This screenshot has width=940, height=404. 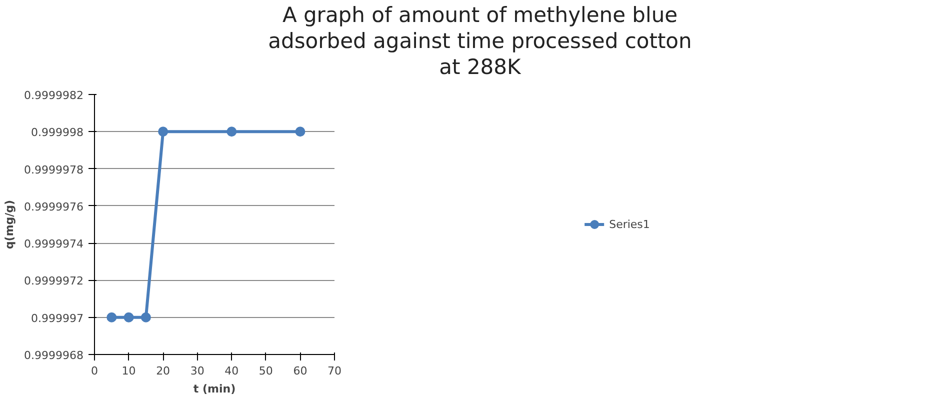 What do you see at coordinates (163, 371) in the screenshot?
I see `x-tick-label: 20` at bounding box center [163, 371].